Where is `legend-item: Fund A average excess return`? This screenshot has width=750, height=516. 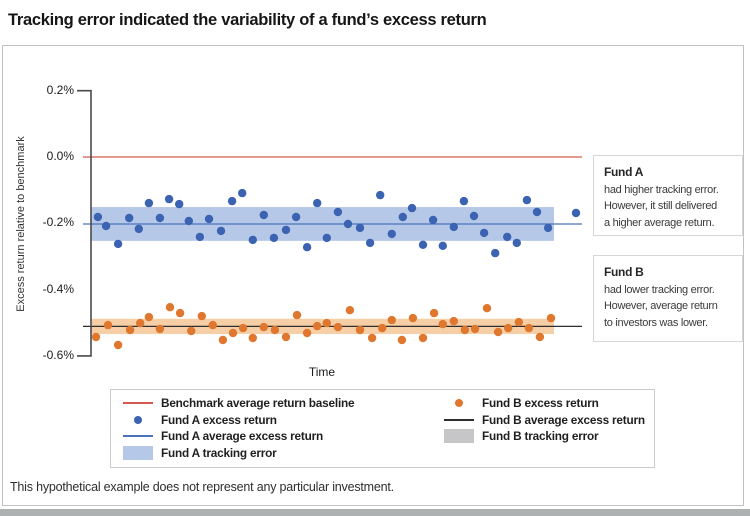
legend-item: Fund A average excess return is located at coordinates (238, 436).